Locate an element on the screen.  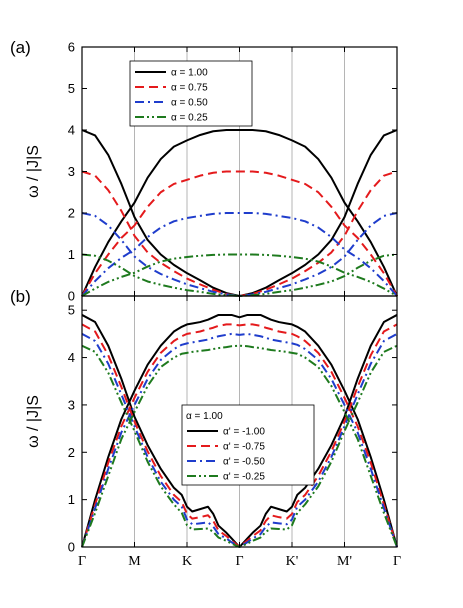
legend-entry: α = 0.75 is located at coordinates (189, 88).